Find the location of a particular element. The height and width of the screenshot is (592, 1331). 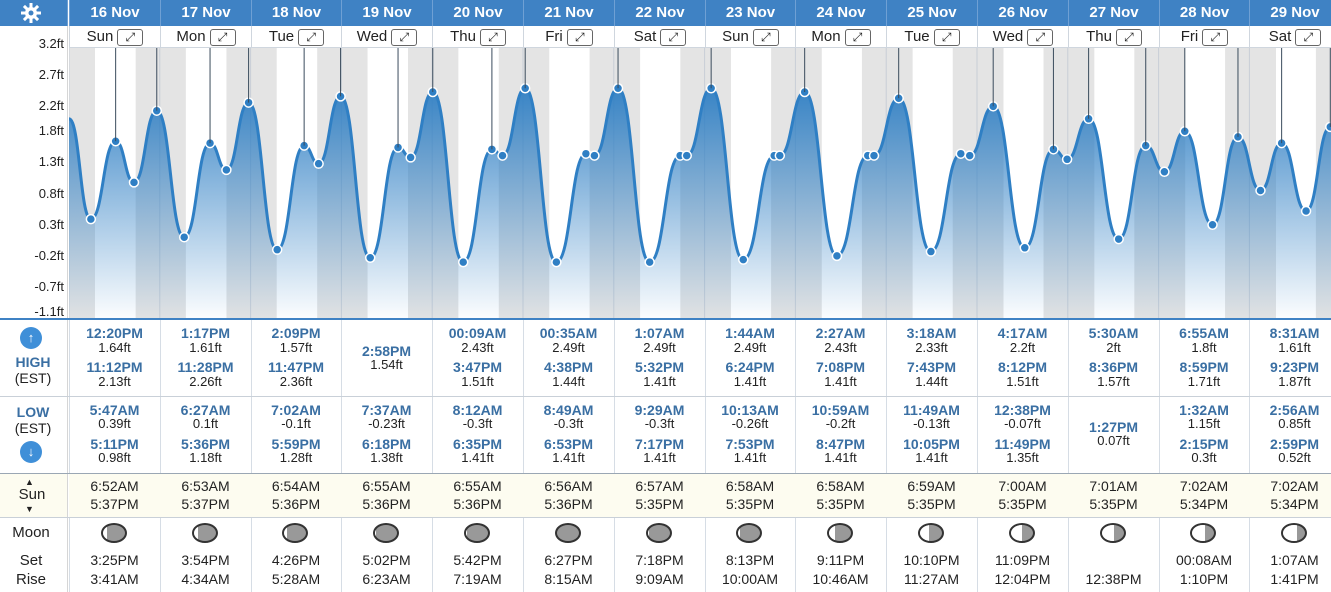

day-date-header: 18 Nov is located at coordinates (296, 13).